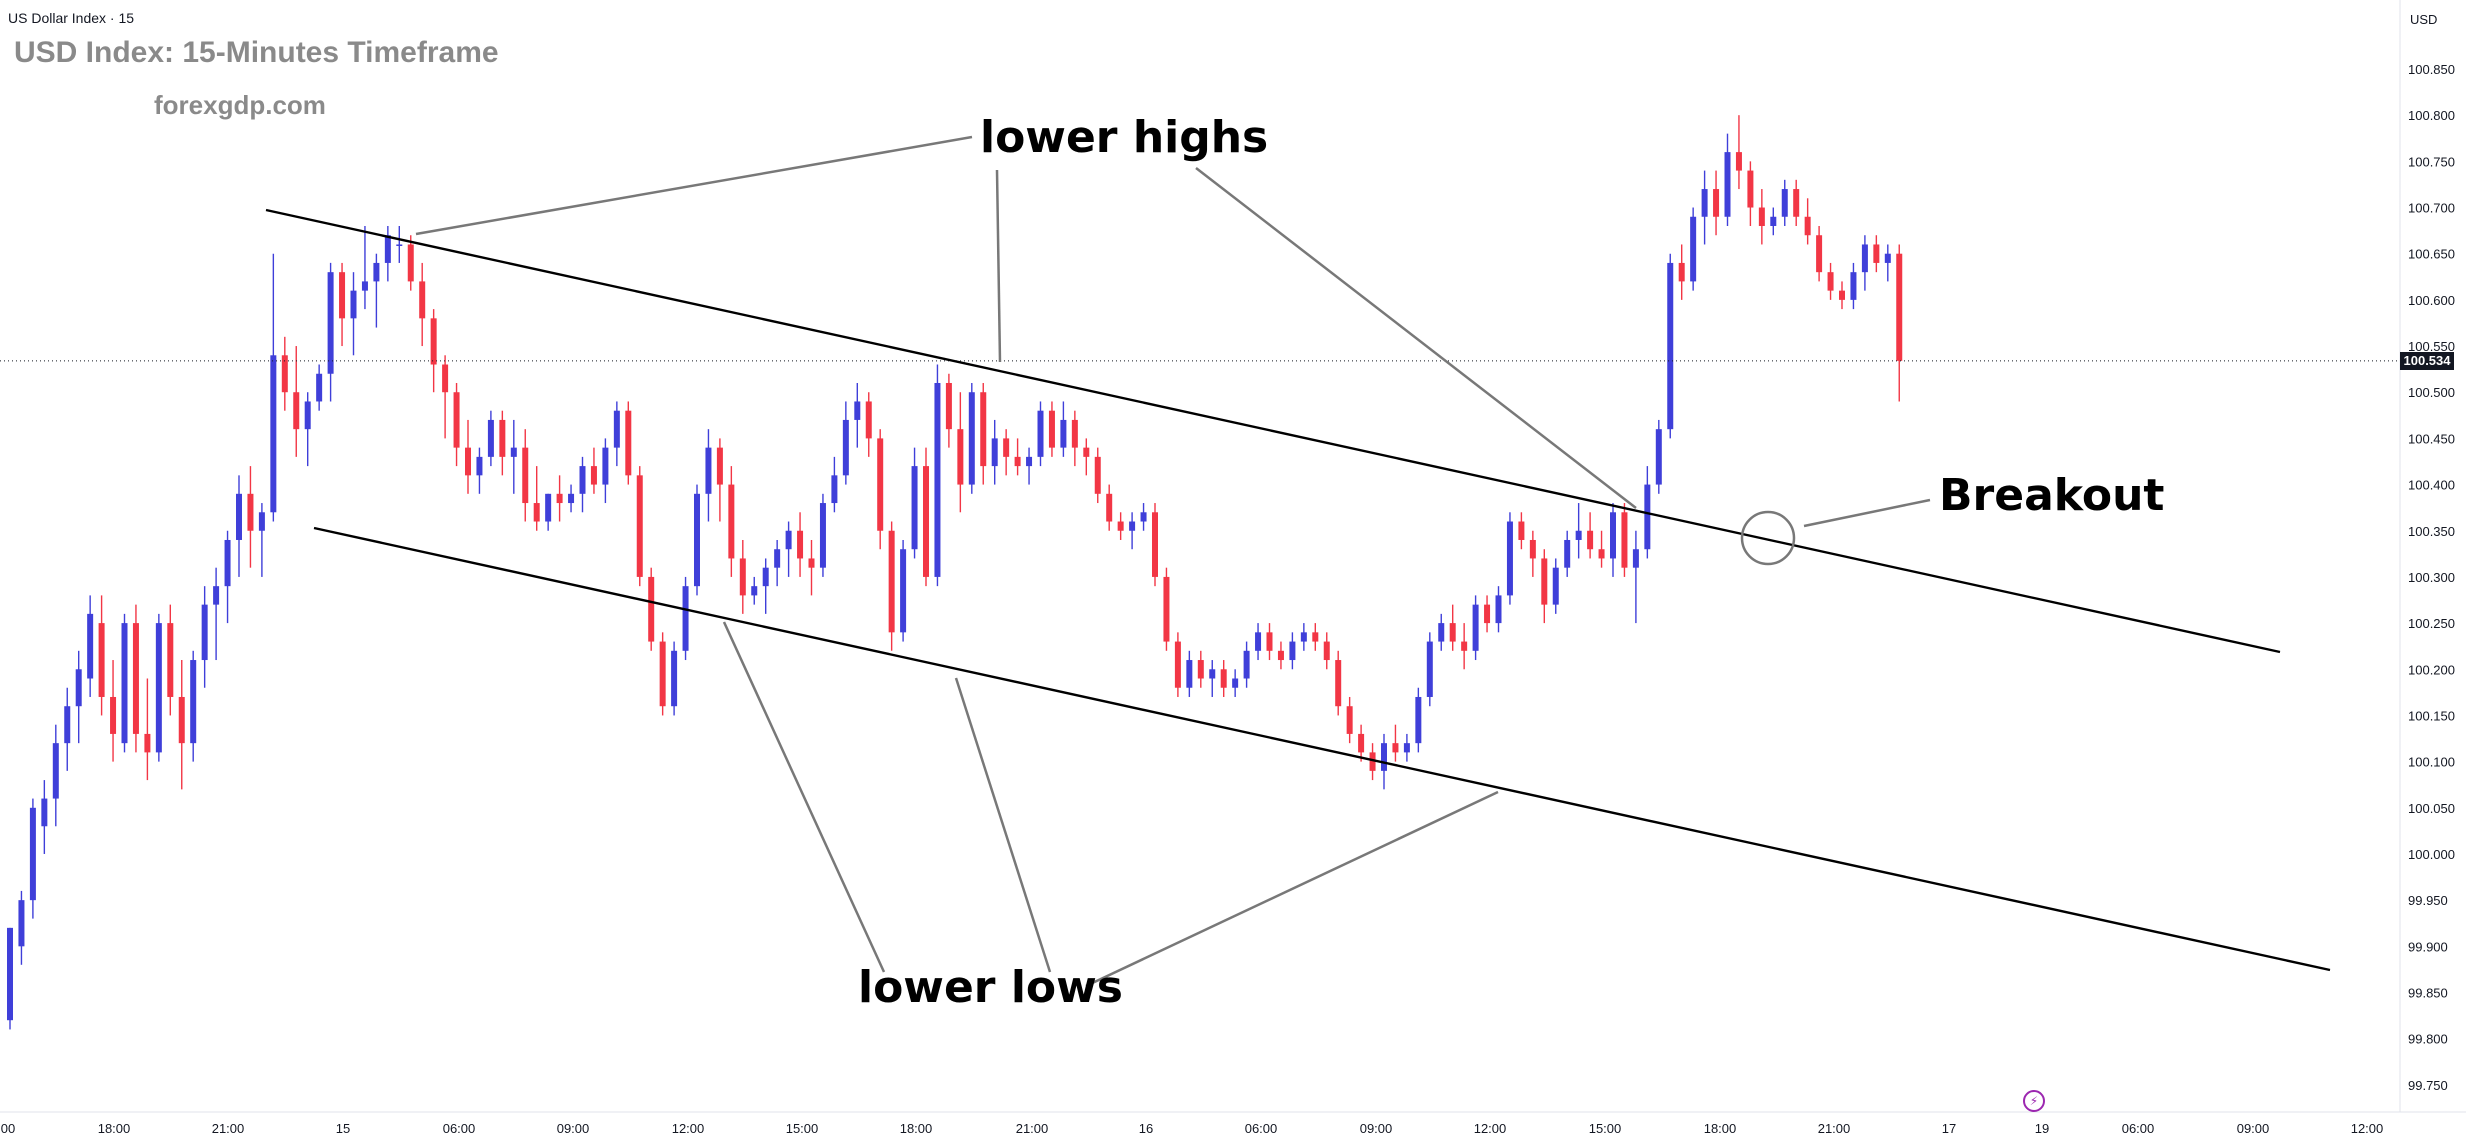 This screenshot has width=2466, height=1146. Describe the element at coordinates (2431, 531) in the screenshot. I see `y-tick-label: 100.350` at that location.